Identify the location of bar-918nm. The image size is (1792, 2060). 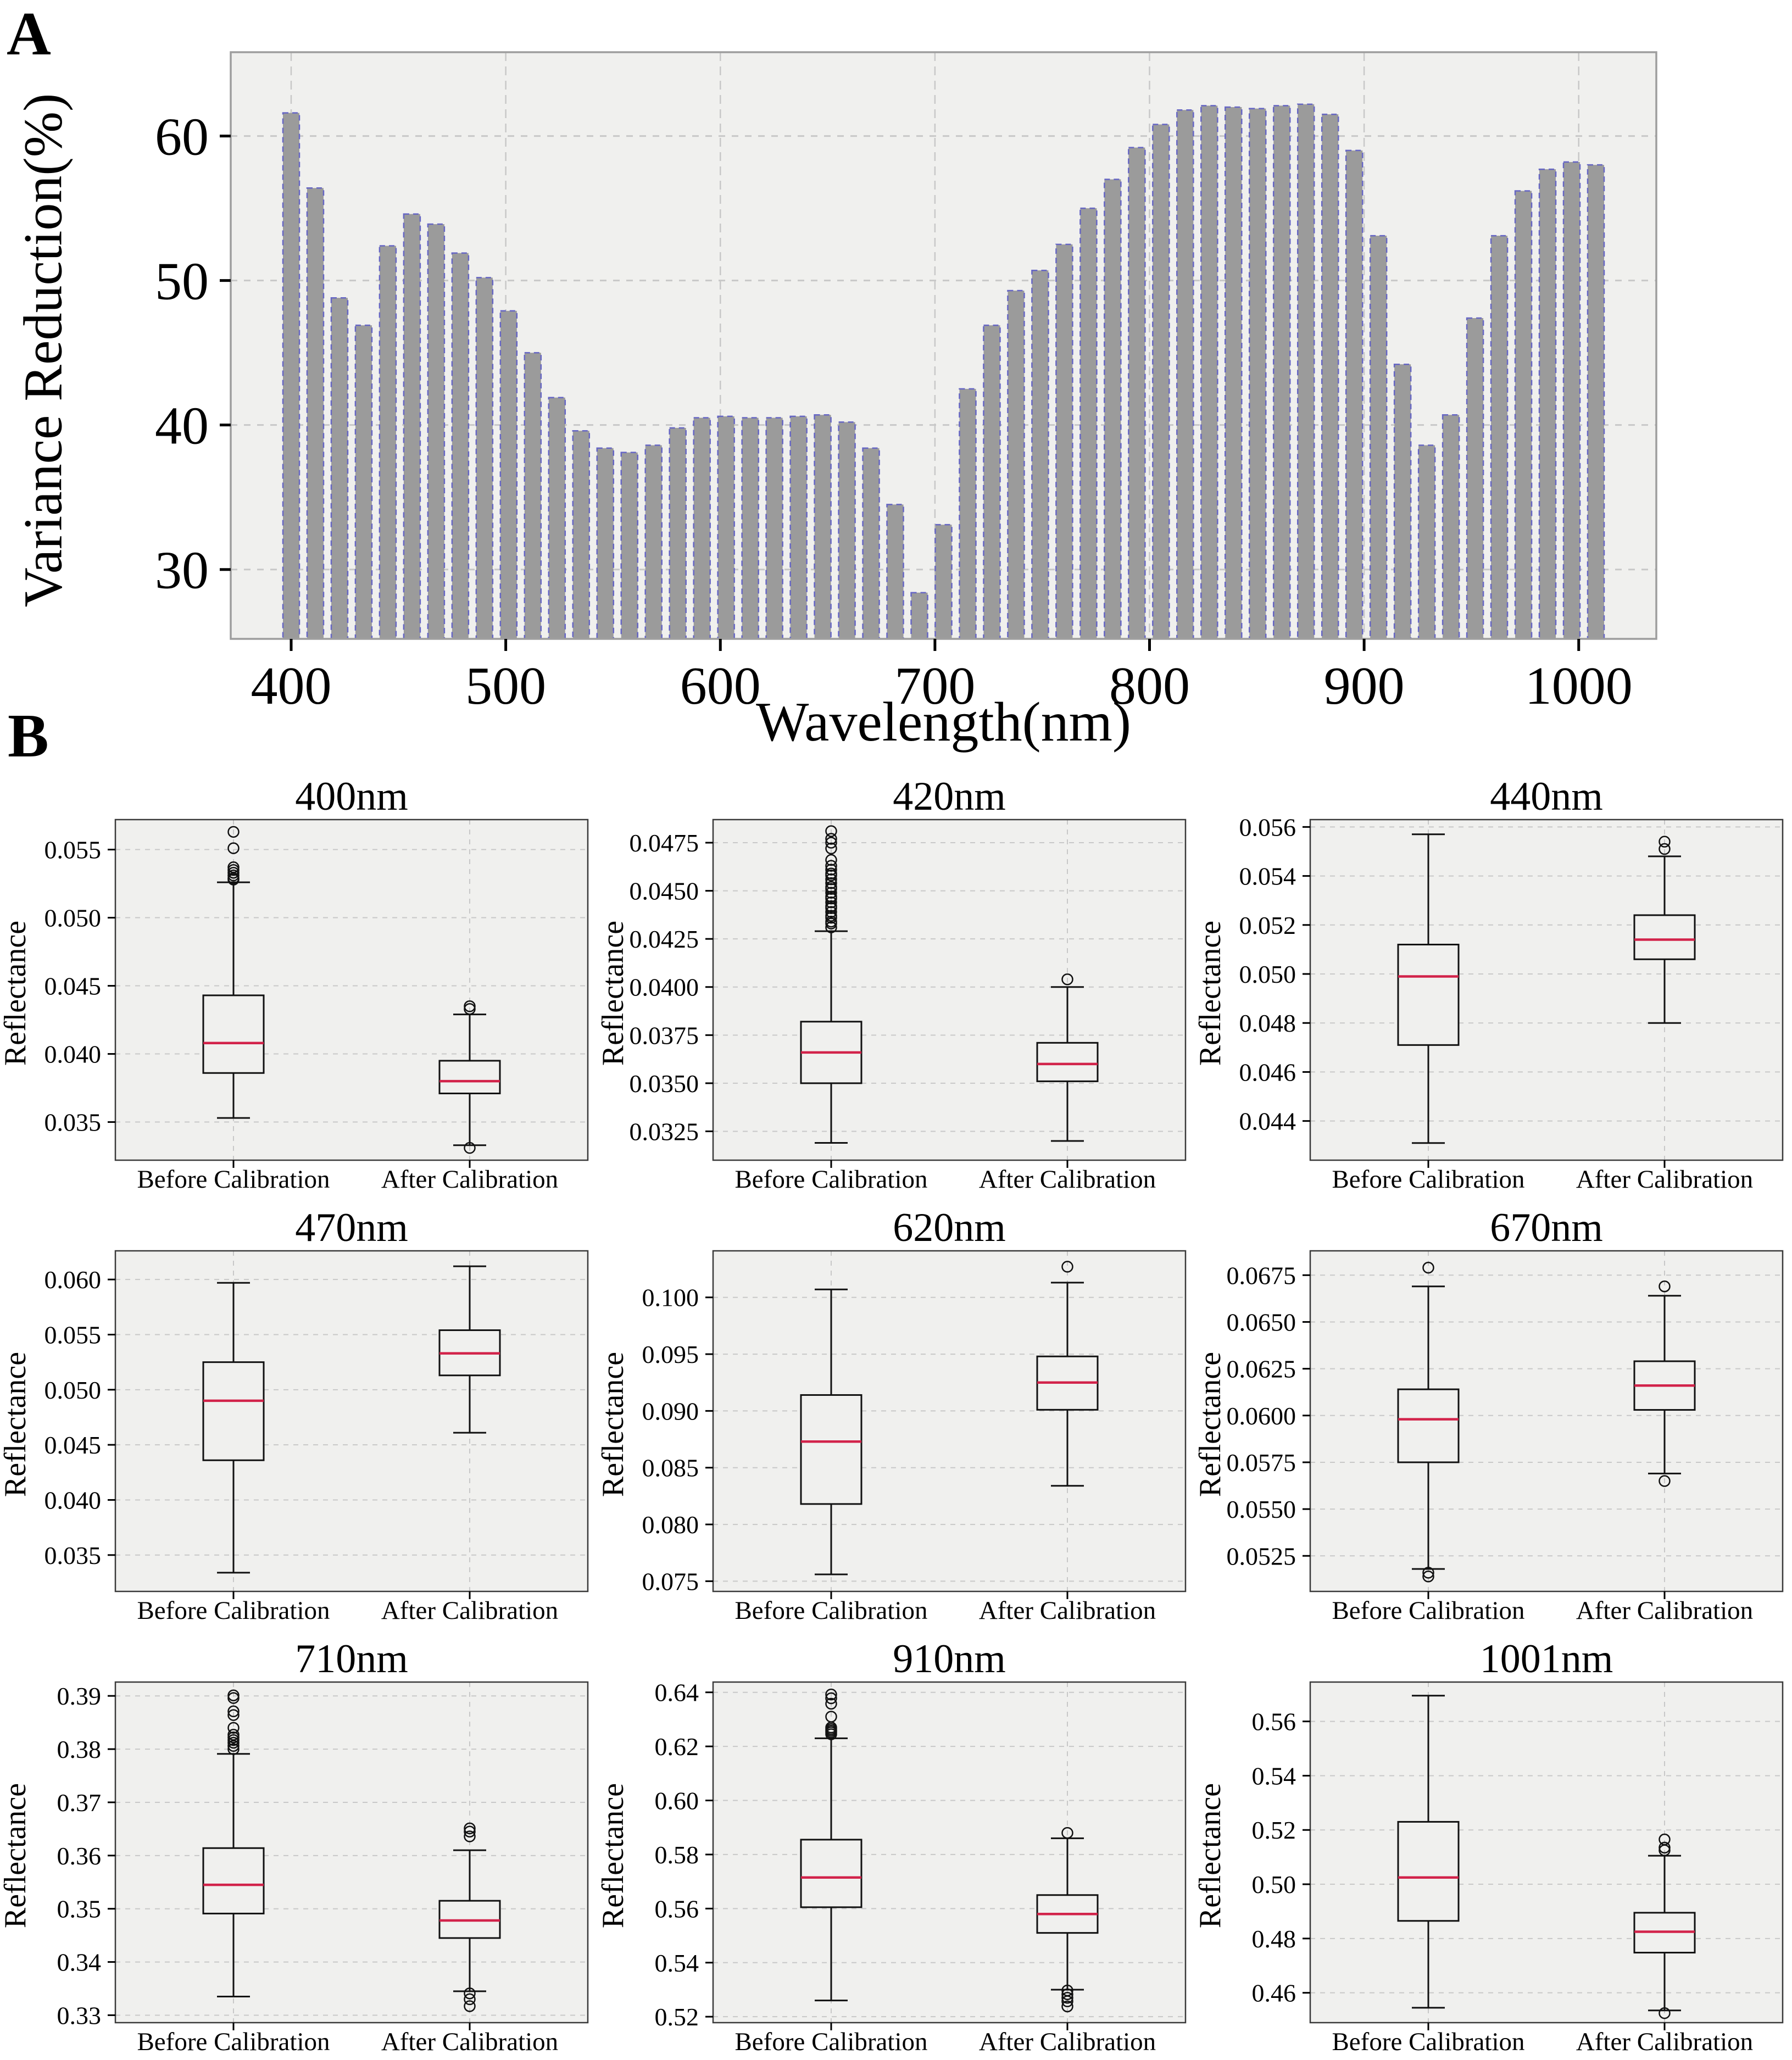
(1402, 501).